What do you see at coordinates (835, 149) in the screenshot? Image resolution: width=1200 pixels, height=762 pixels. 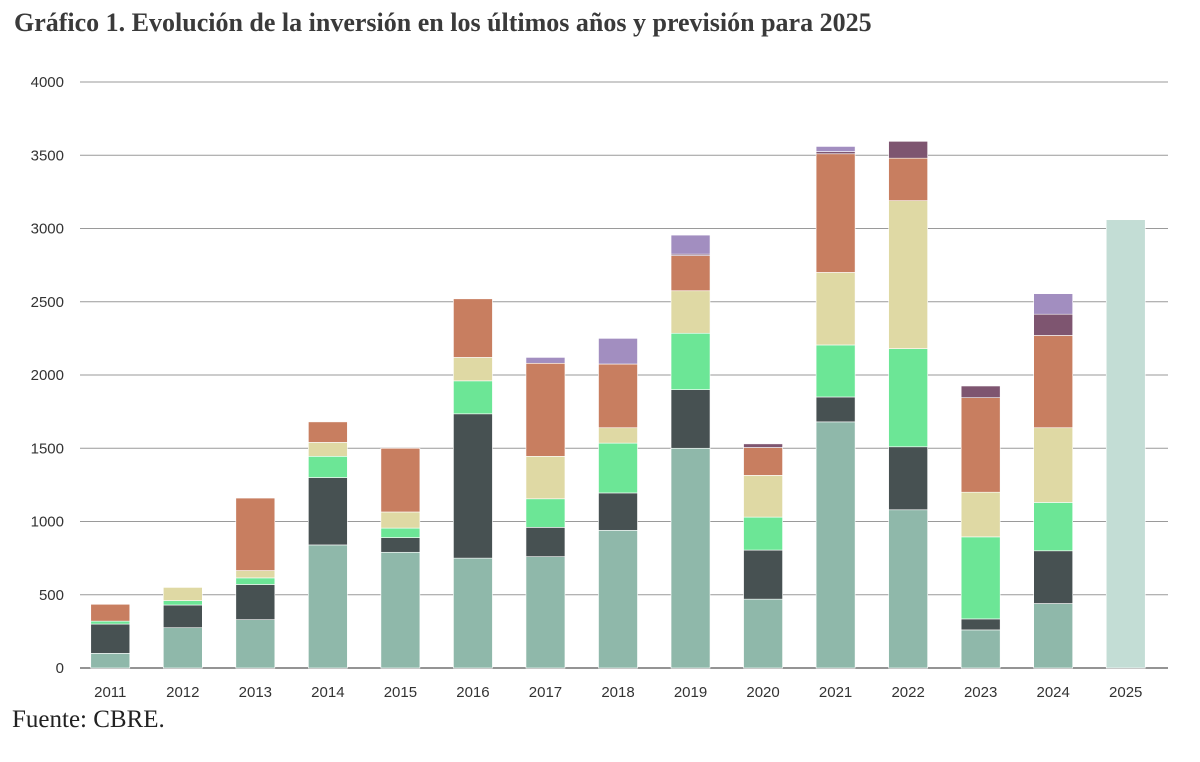 I see `bar-segment-2021-s7` at bounding box center [835, 149].